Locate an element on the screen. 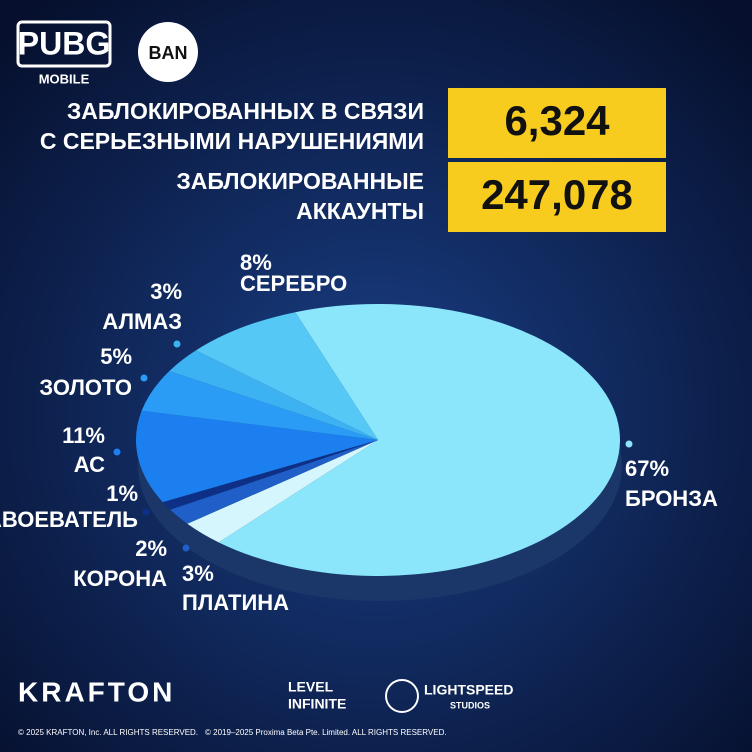  row-label: С СЕРЬЕЗНЫМИ НАРУШЕНИЯМИ is located at coordinates (232, 141).